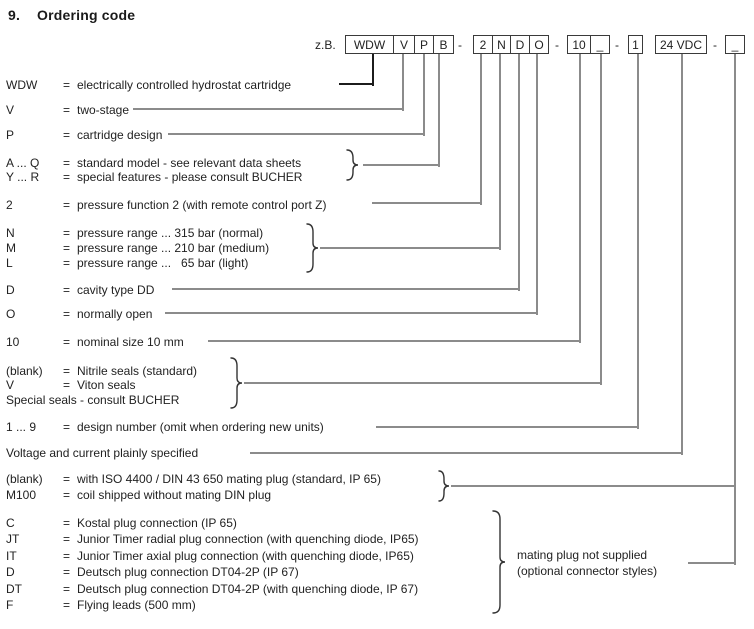 Image resolution: width=754 pixels, height=629 pixels. Describe the element at coordinates (539, 44) in the screenshot. I see `code-cell: O` at that location.